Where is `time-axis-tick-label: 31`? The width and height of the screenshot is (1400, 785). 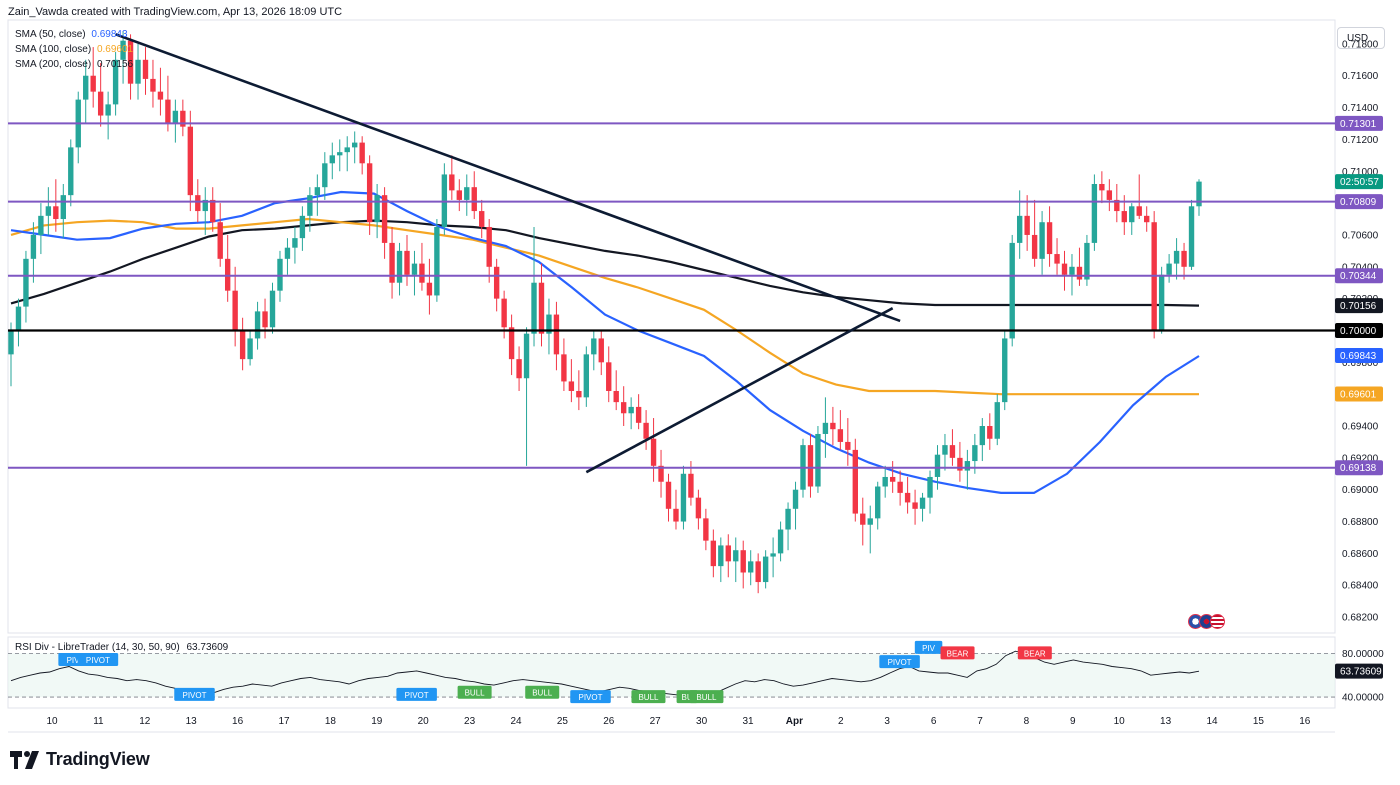 time-axis-tick-label: 31 is located at coordinates (748, 721).